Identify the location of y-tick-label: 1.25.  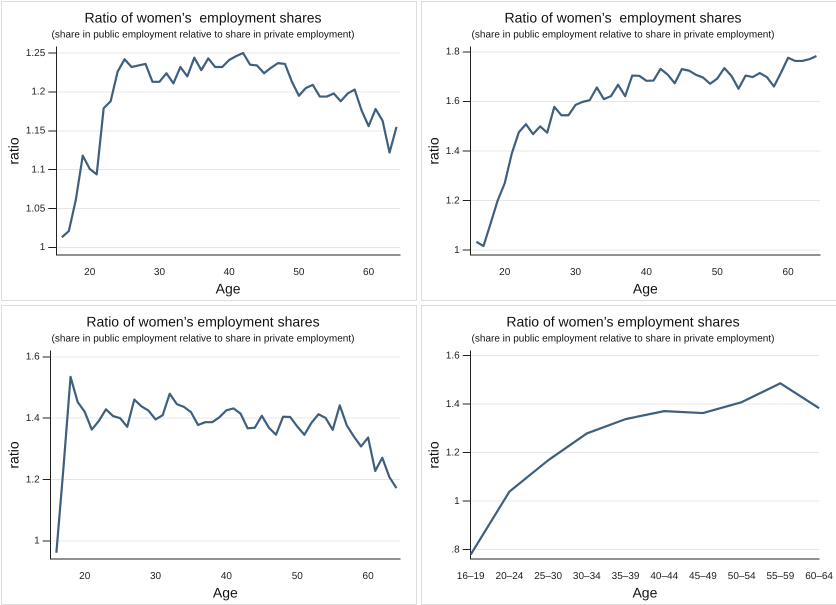
(36, 53).